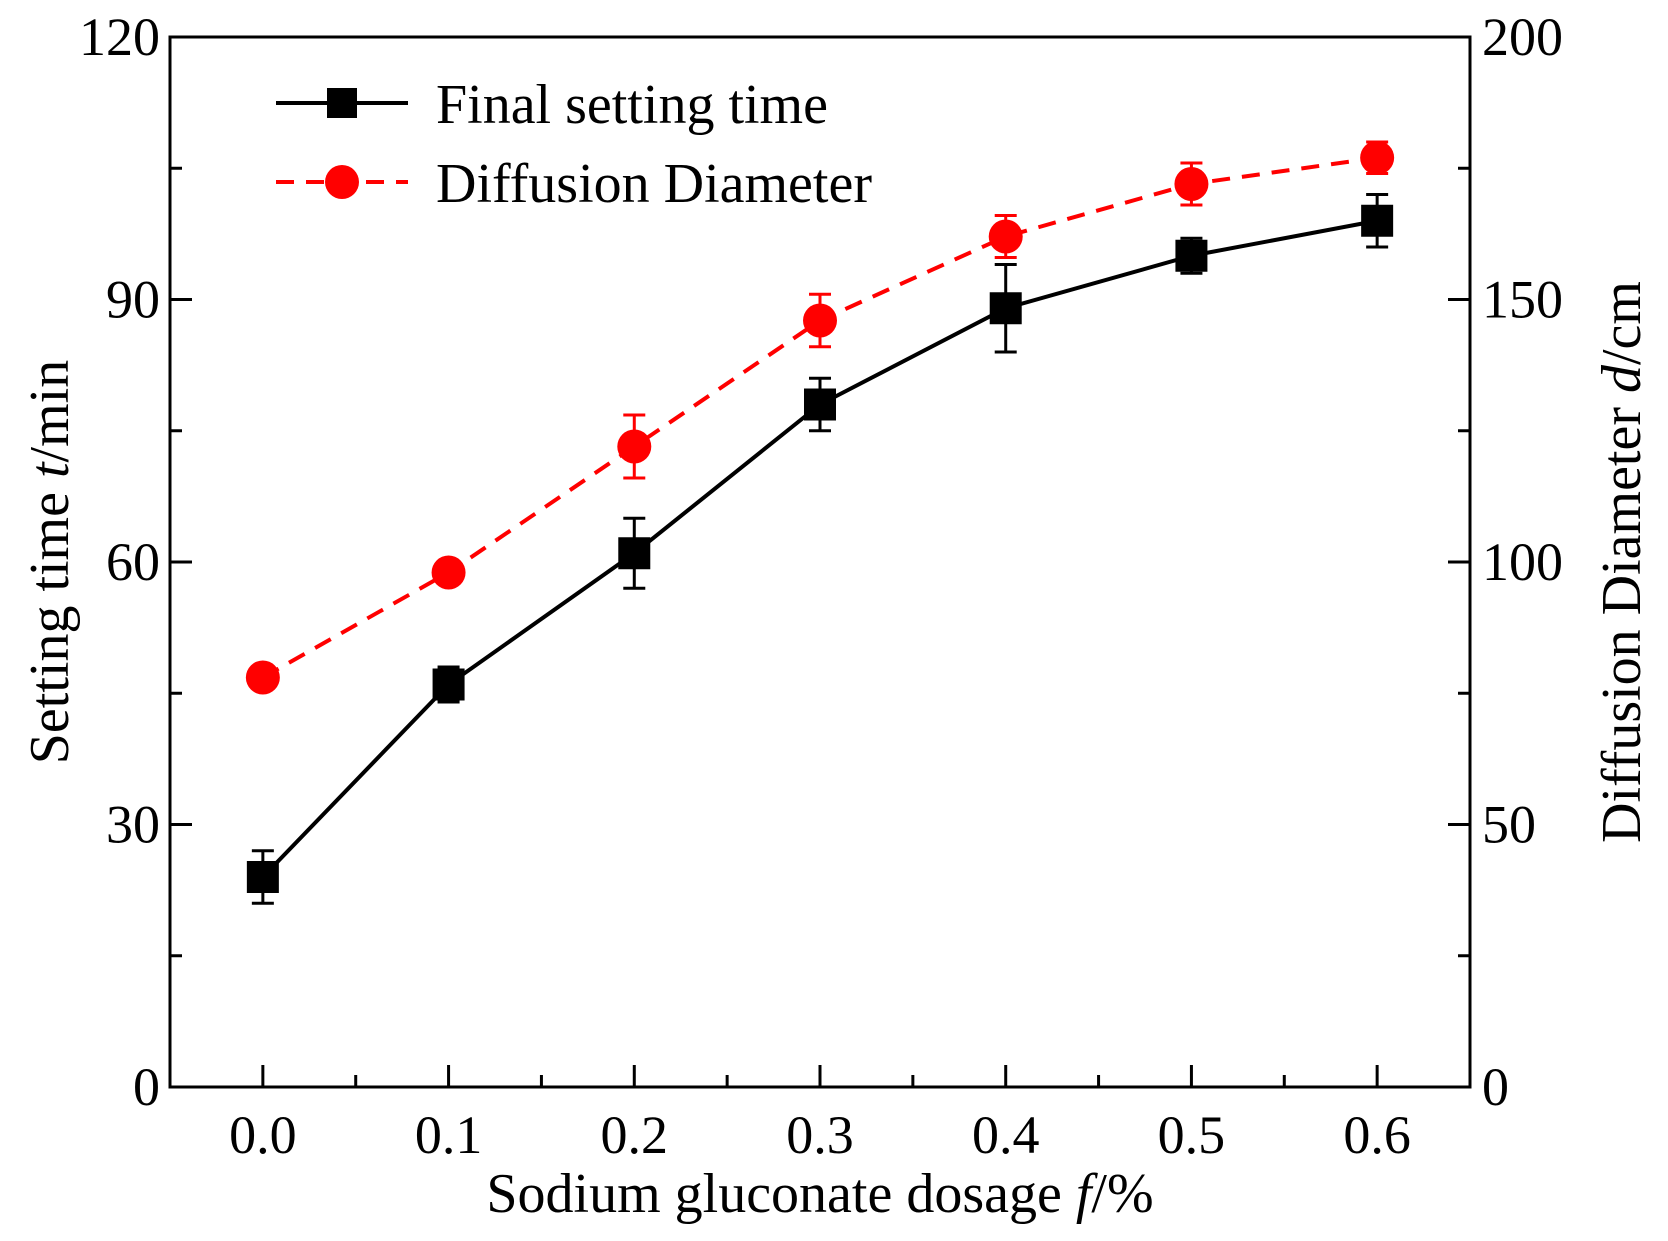 The height and width of the screenshot is (1241, 1668). What do you see at coordinates (1522, 37) in the screenshot?
I see `y-right-tick-label: 200` at bounding box center [1522, 37].